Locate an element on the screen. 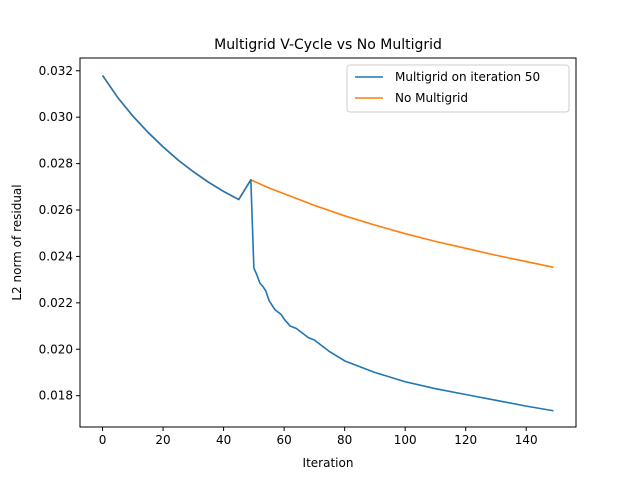 This screenshot has width=640, height=480. x-tick-label: 40 is located at coordinates (223, 440).